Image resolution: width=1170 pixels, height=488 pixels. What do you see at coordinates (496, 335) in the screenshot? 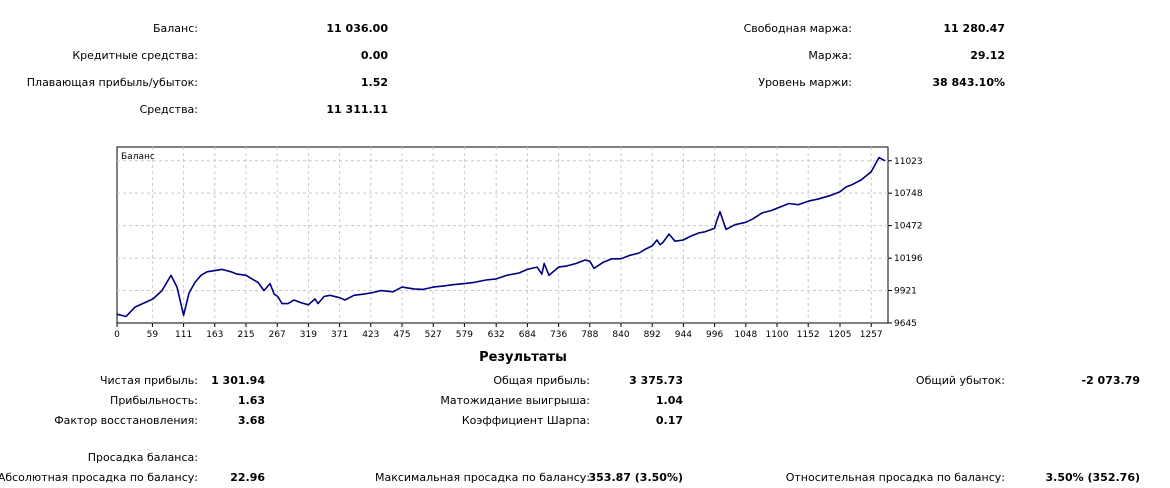
I see `x-tick-label: 632` at bounding box center [496, 335].